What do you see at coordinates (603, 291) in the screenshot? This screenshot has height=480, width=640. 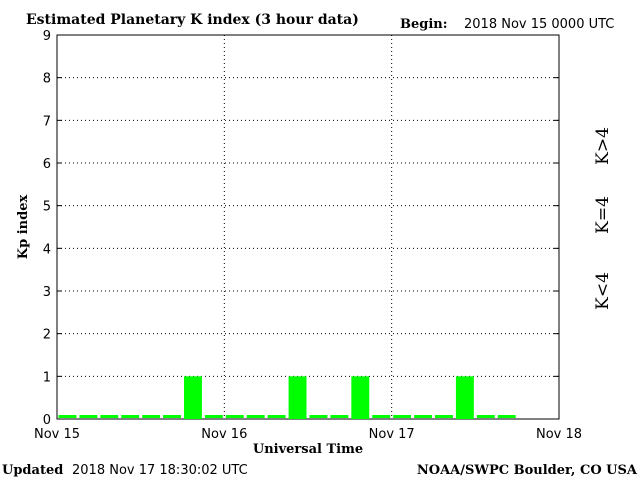 I see `legend-k-below-4: K<4` at bounding box center [603, 291].